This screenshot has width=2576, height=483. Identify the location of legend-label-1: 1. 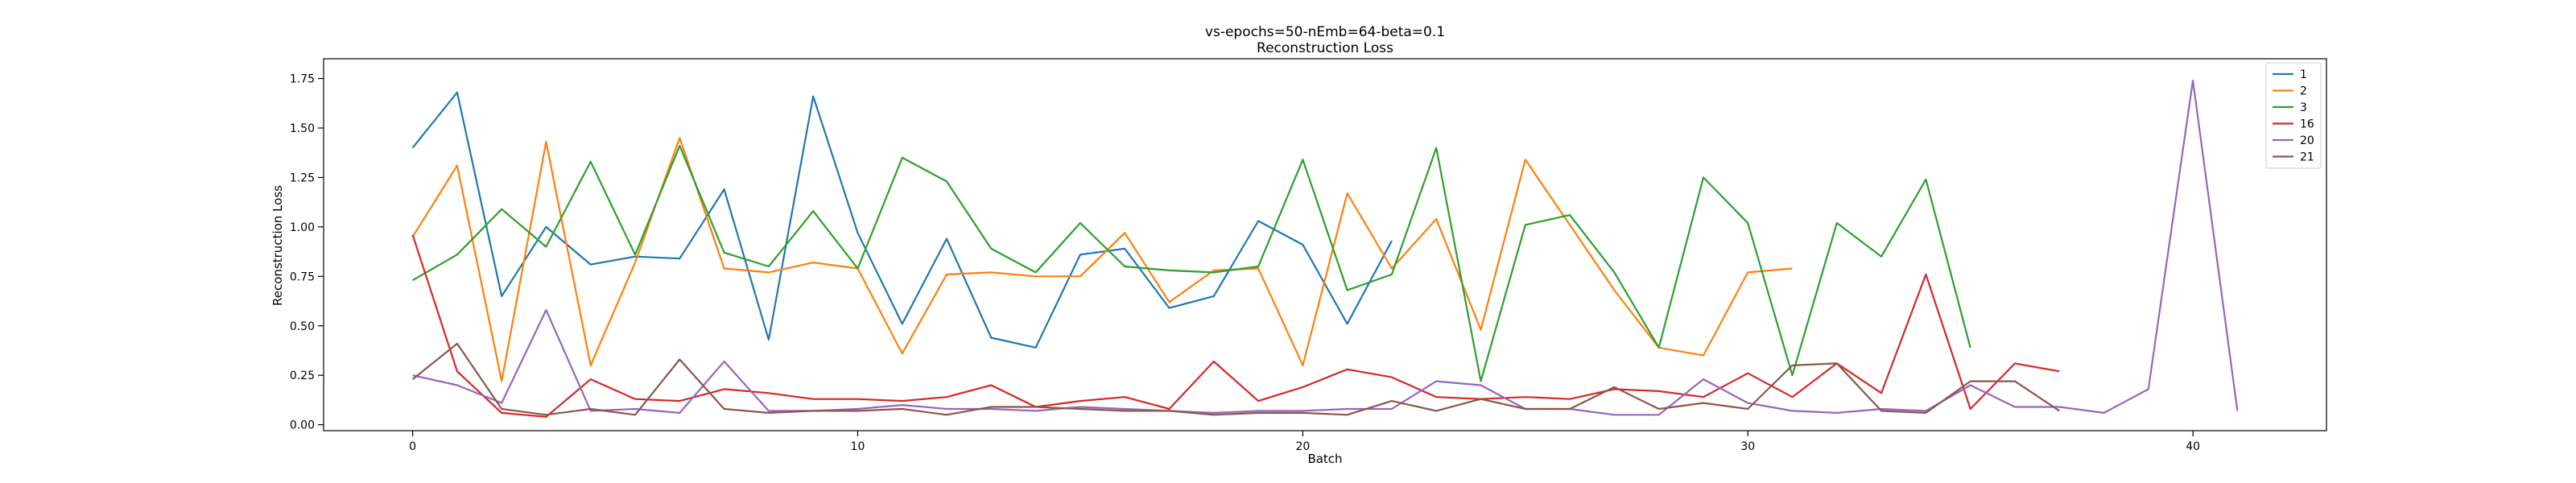
(2303, 74).